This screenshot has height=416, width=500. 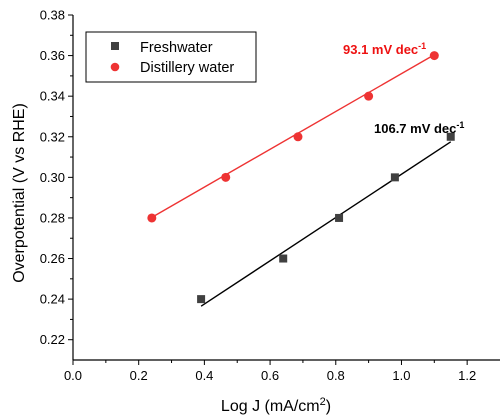 What do you see at coordinates (52, 136) in the screenshot?
I see `y-tick-label: 0.32` at bounding box center [52, 136].